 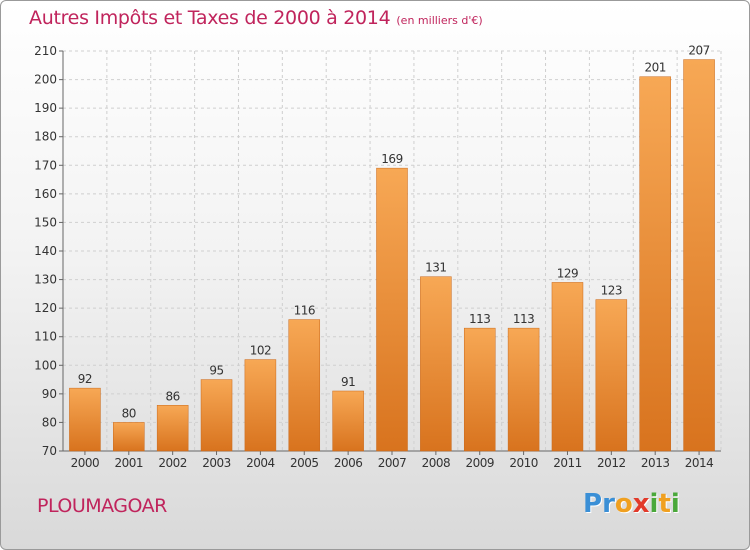 What do you see at coordinates (654, 68) in the screenshot?
I see `bar-value-label: 201` at bounding box center [654, 68].